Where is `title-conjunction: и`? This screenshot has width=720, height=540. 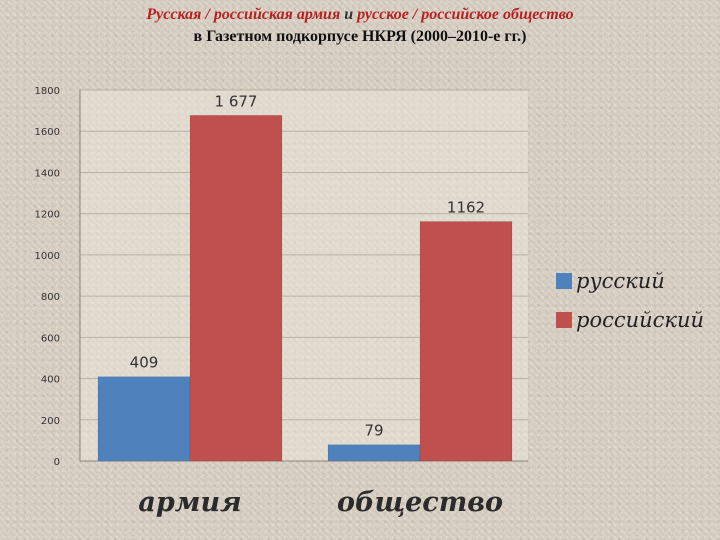 title-conjunction: и is located at coordinates (349, 14).